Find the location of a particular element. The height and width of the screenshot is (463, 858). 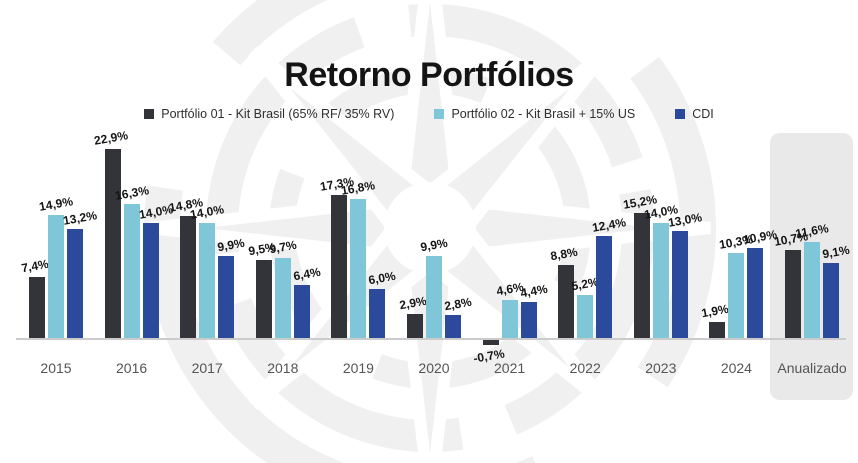

x-axis-label: 2018 is located at coordinates (283, 368).